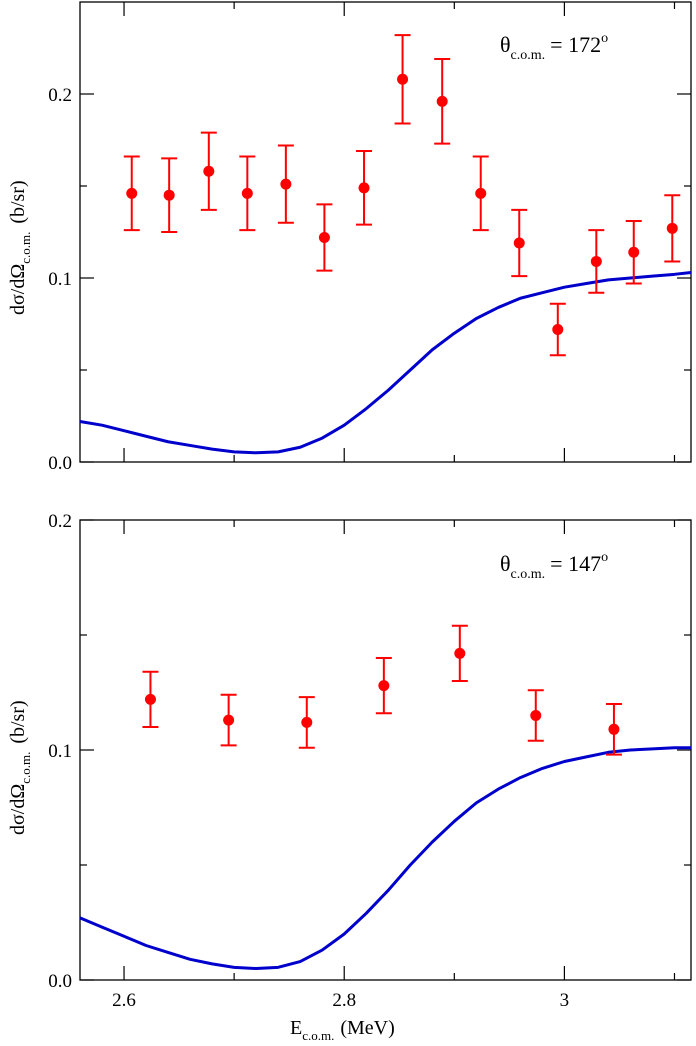 Image resolution: width=696 pixels, height=1046 pixels. I want to click on x-axis-label-unit: (MeV), so click(367, 1028).